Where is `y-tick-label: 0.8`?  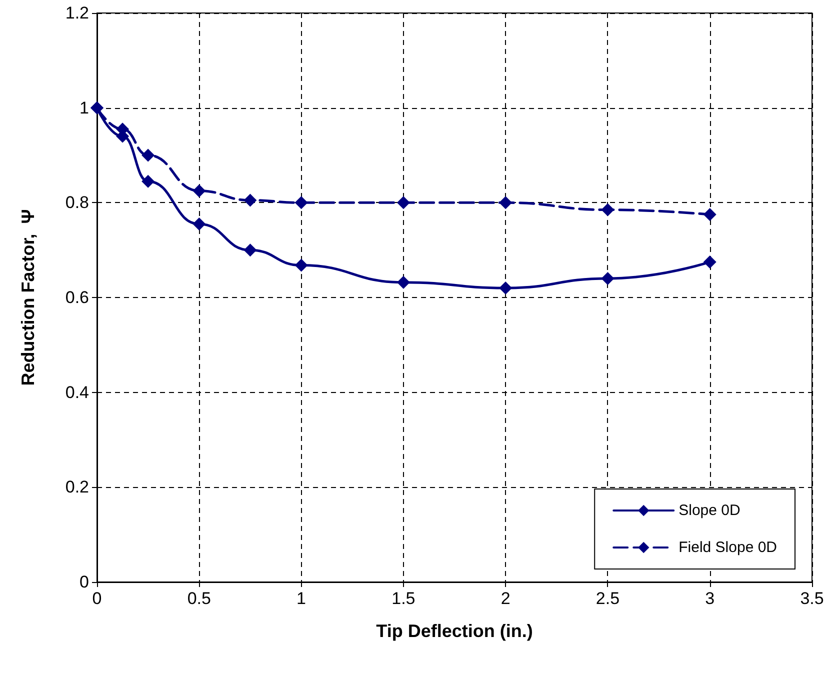 y-tick-label: 0.8 is located at coordinates (77, 202).